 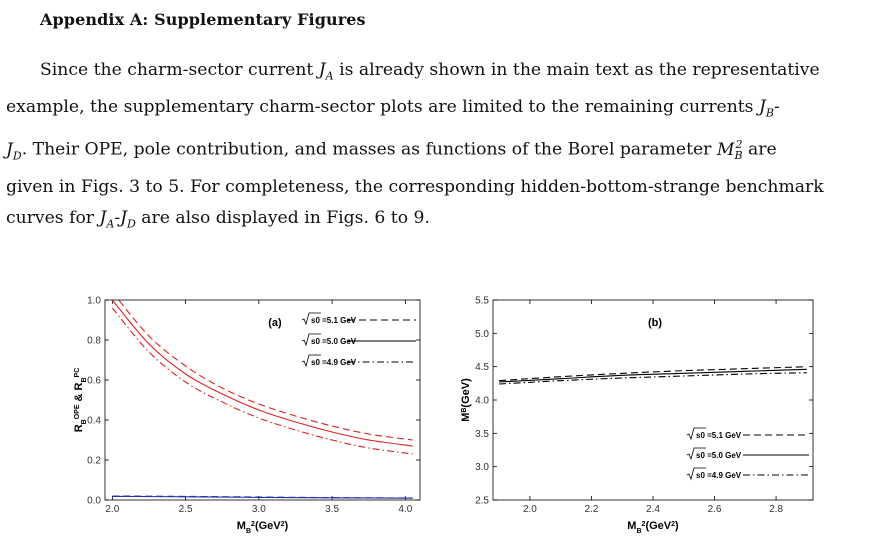 I want to click on x-tick-label: 2.4, so click(x=653, y=509).